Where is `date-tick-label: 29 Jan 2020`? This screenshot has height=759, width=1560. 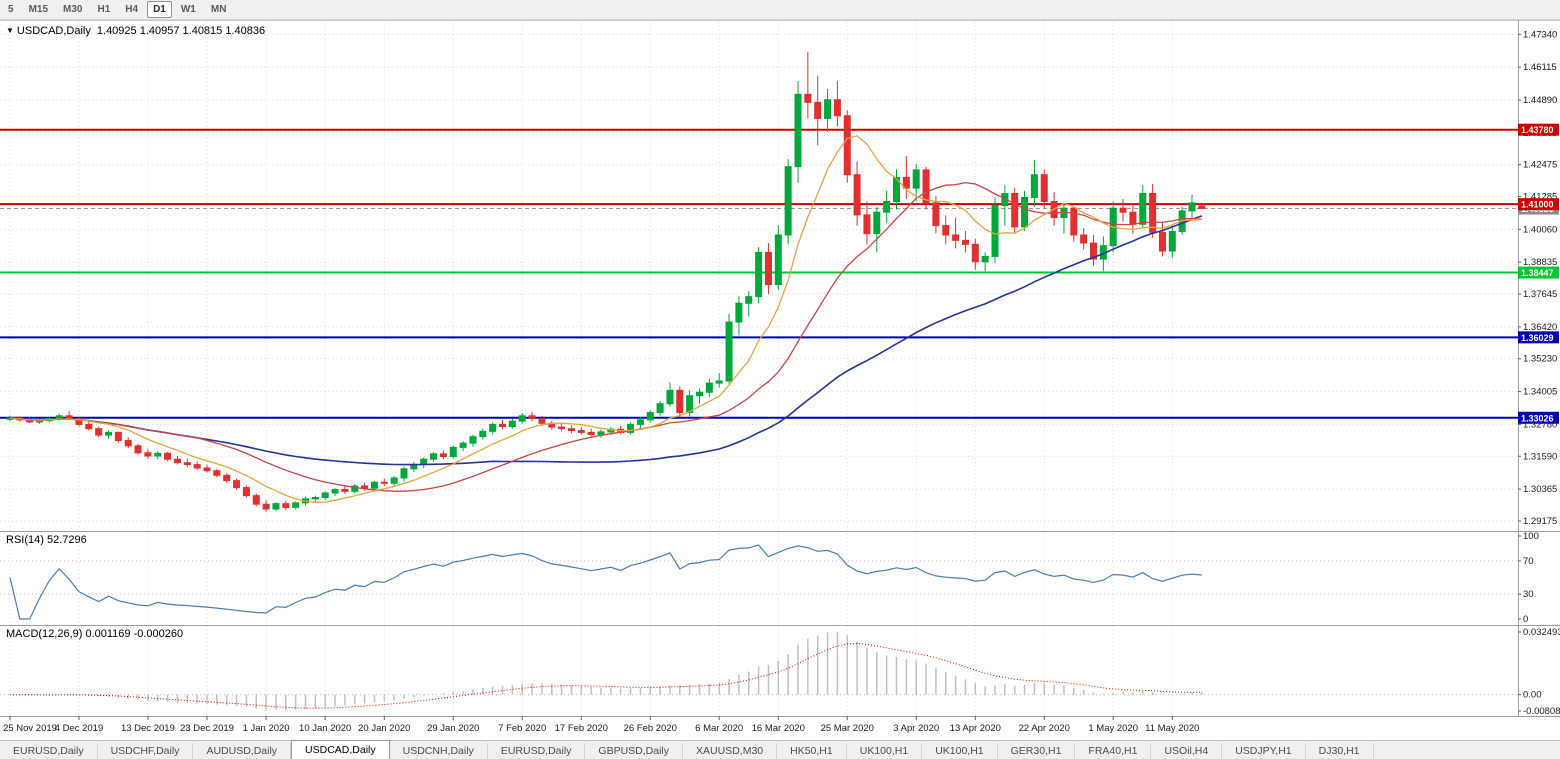 date-tick-label: 29 Jan 2020 is located at coordinates (453, 728).